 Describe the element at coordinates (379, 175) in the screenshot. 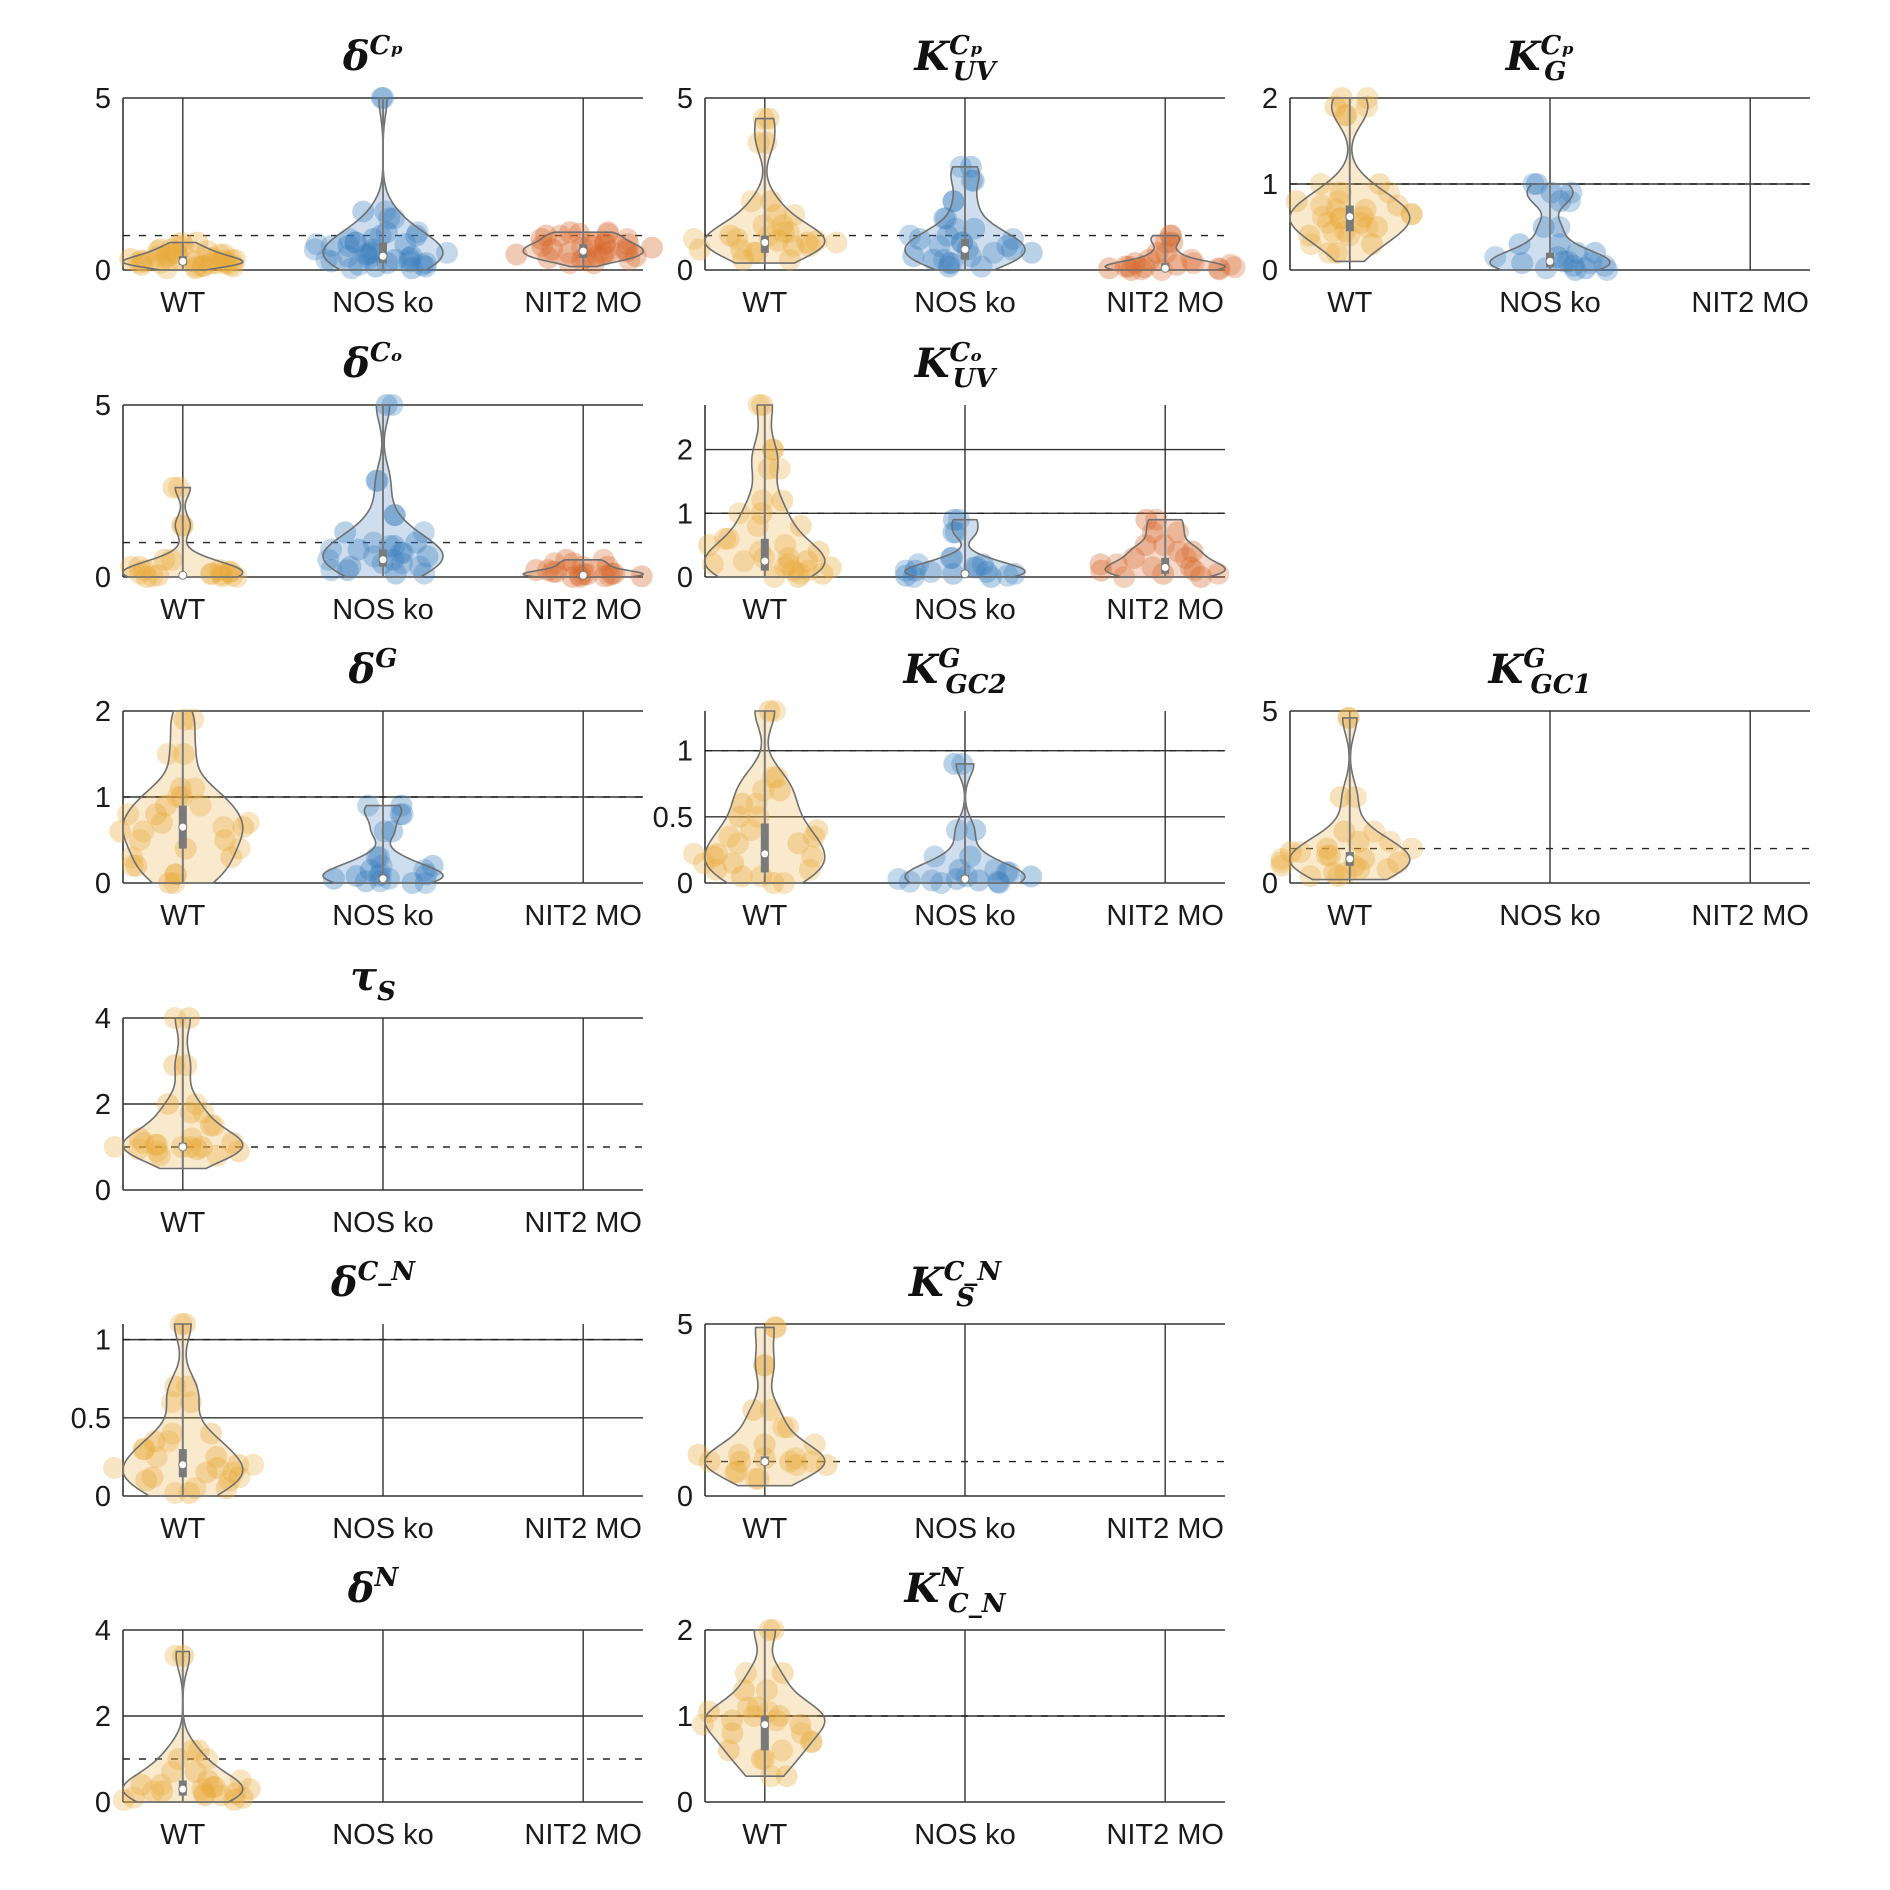

I see `chart-panel: 0 5 WT NOS ko NIT2 MO δCₚ` at that location.